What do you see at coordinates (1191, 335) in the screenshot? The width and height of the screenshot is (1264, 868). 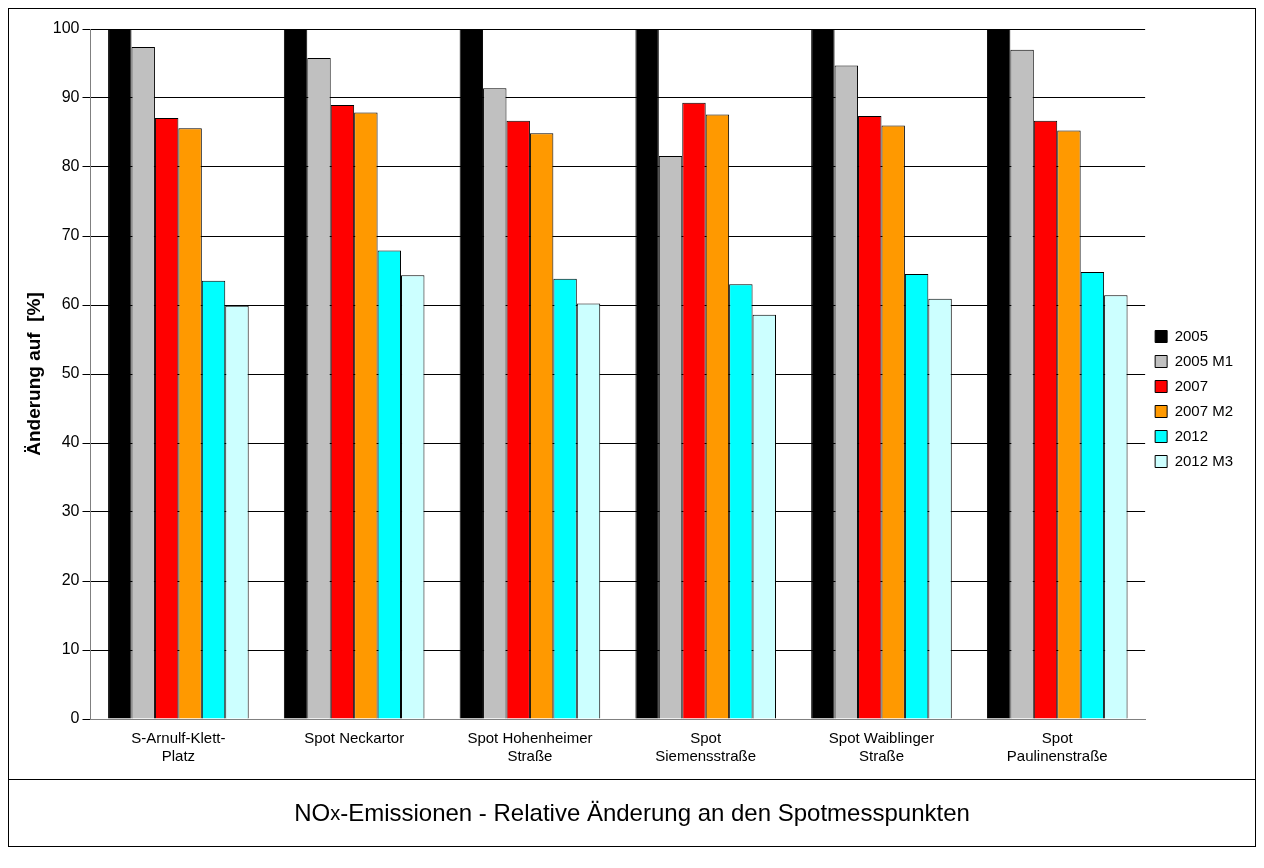 I see `legend-label: 2005` at bounding box center [1191, 335].